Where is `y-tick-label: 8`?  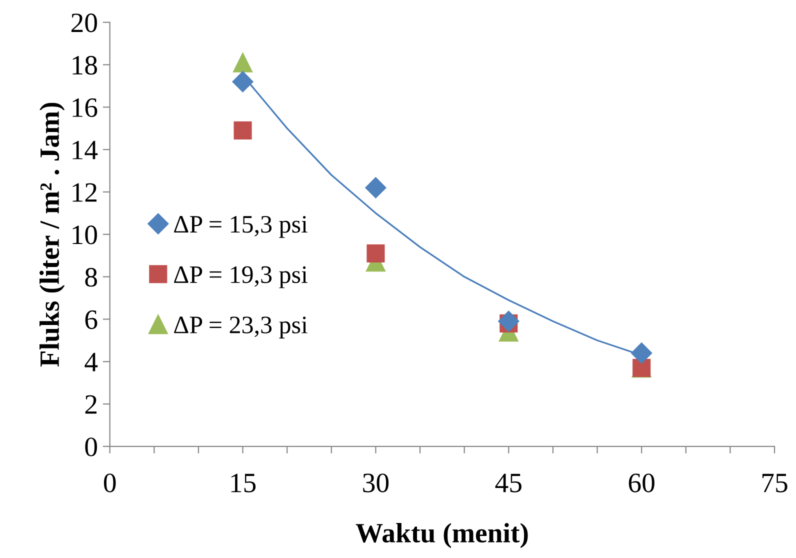
y-tick-label: 8 is located at coordinates (91, 277).